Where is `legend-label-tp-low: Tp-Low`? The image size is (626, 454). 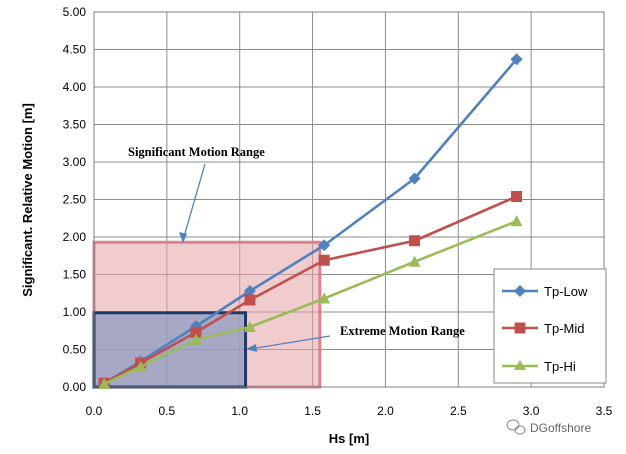 legend-label-tp-low: Tp-Low is located at coordinates (566, 291).